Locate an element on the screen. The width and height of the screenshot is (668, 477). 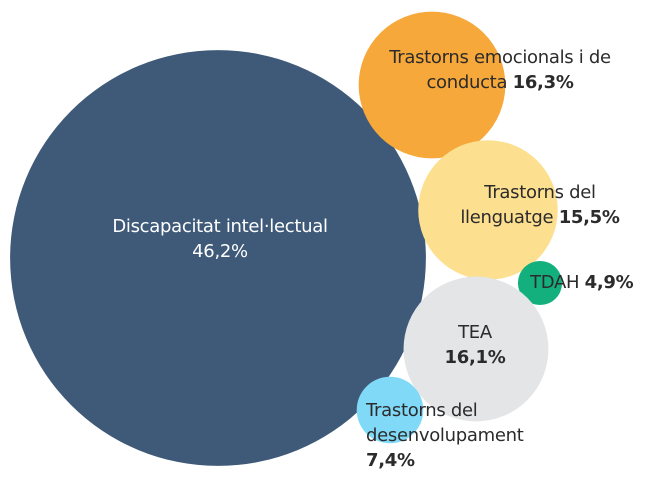
bubble-label: TEA 16,1% is located at coordinates (475, 345).